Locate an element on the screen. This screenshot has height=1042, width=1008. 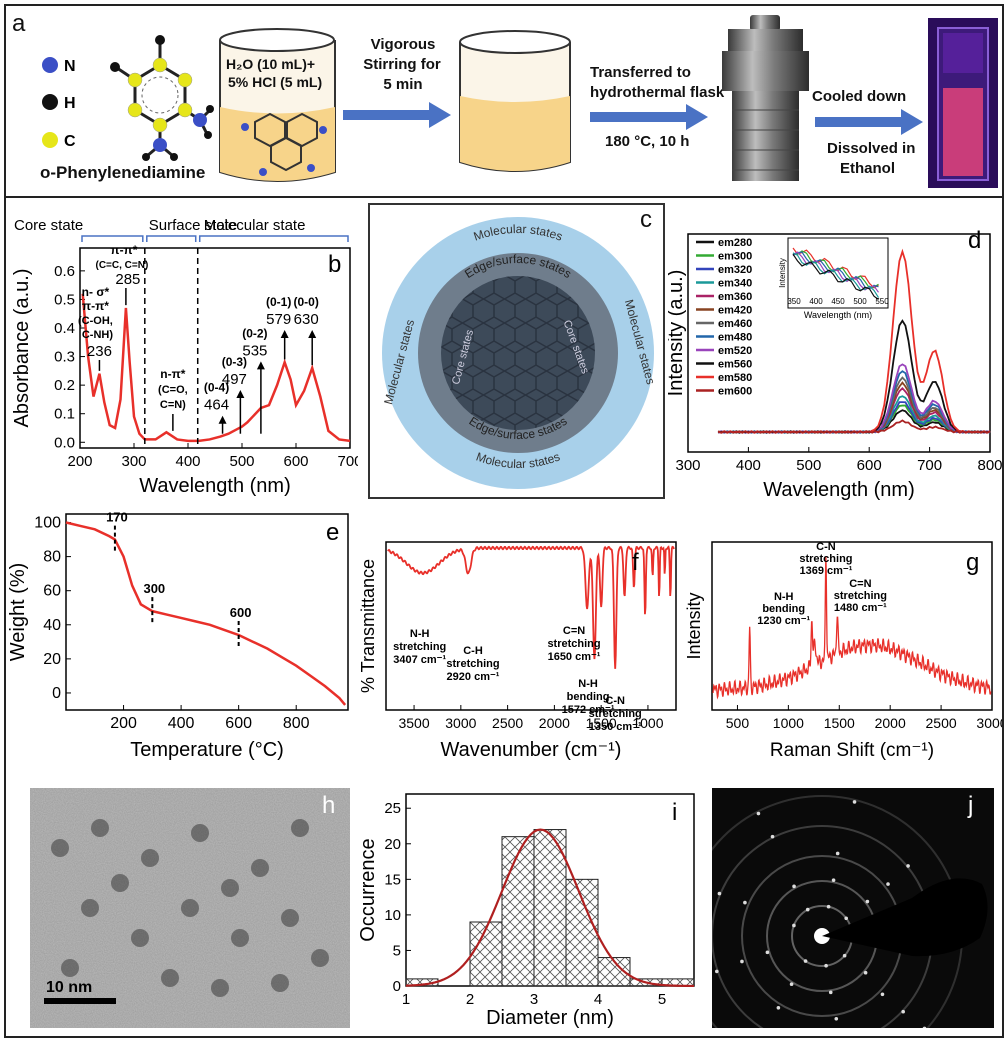
ftir-annotation: C-H is located at coordinates (473, 651).